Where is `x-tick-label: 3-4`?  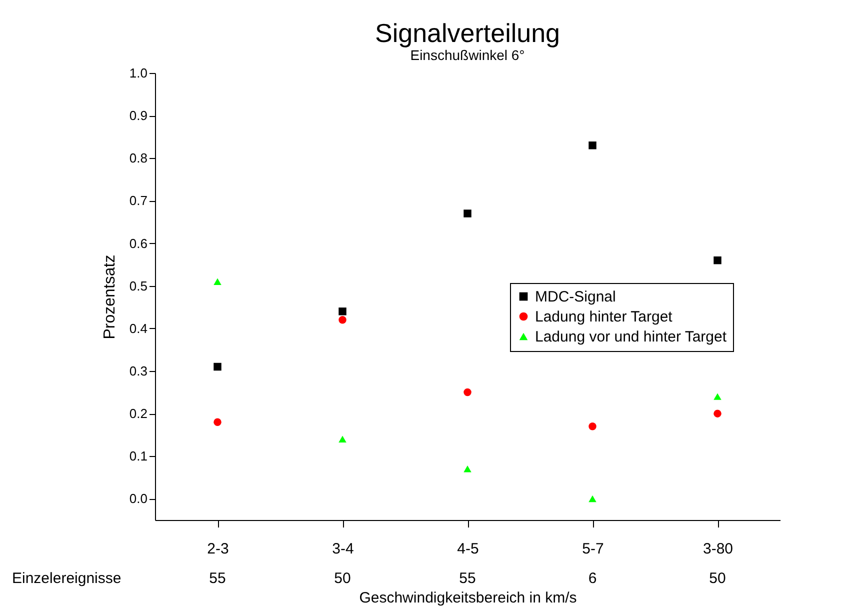 x-tick-label: 3-4 is located at coordinates (343, 549).